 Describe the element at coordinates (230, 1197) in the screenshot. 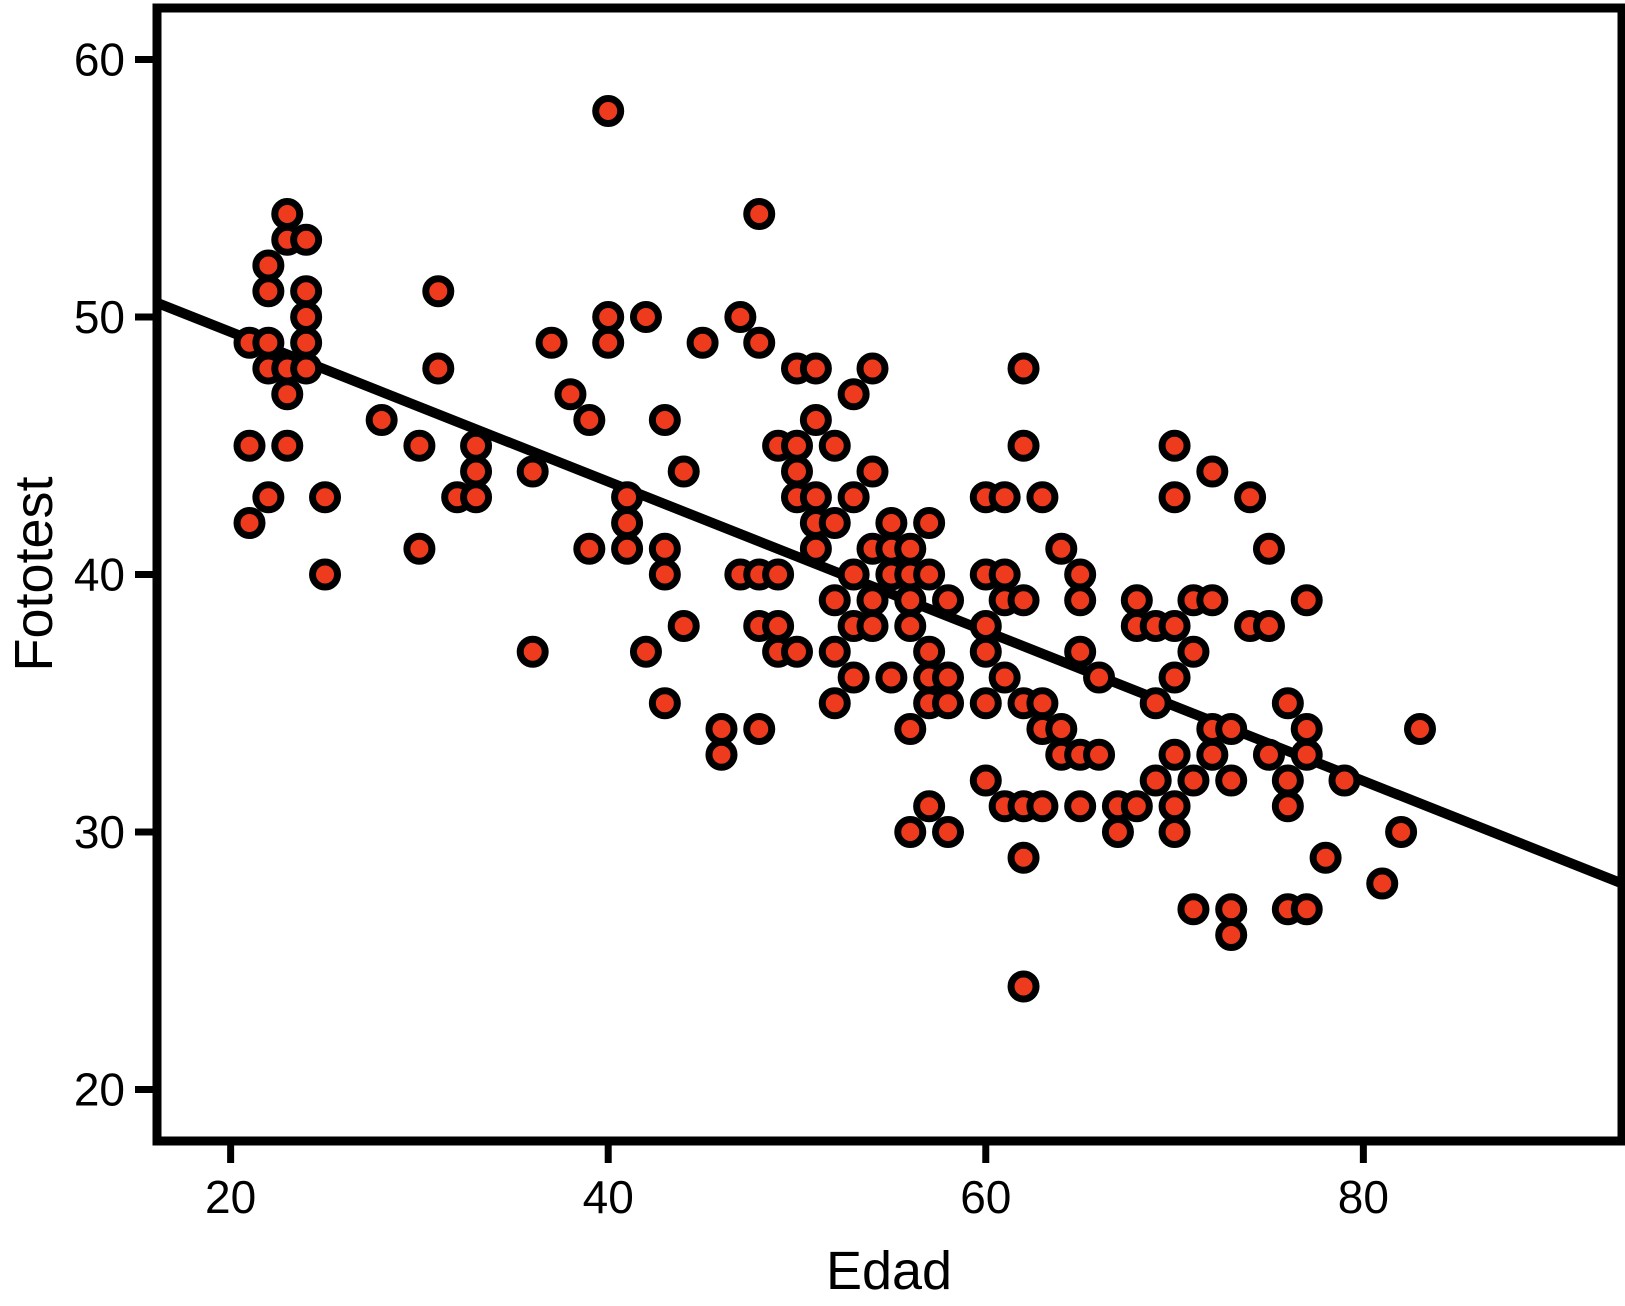

I see `x-tick-label: 20` at that location.